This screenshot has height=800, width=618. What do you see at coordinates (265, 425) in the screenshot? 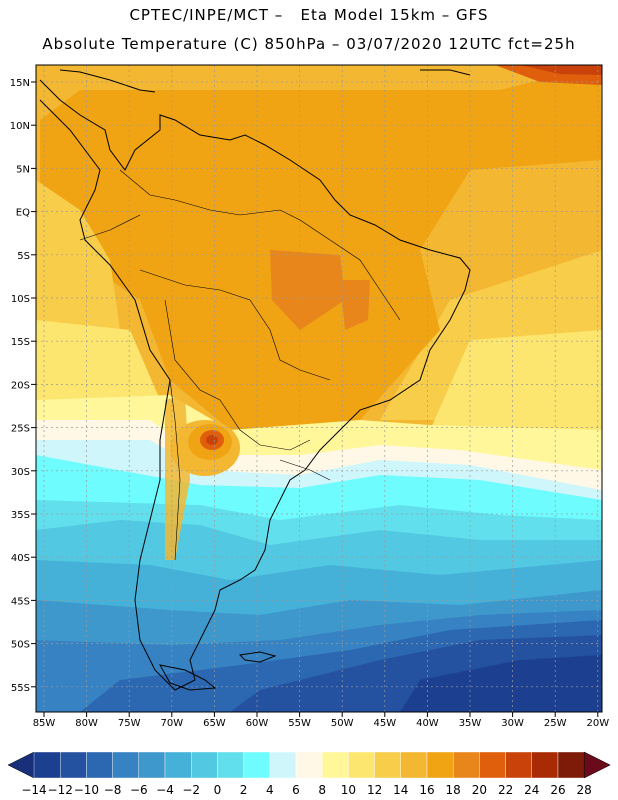
I see `border-paraguay` at bounding box center [265, 425].